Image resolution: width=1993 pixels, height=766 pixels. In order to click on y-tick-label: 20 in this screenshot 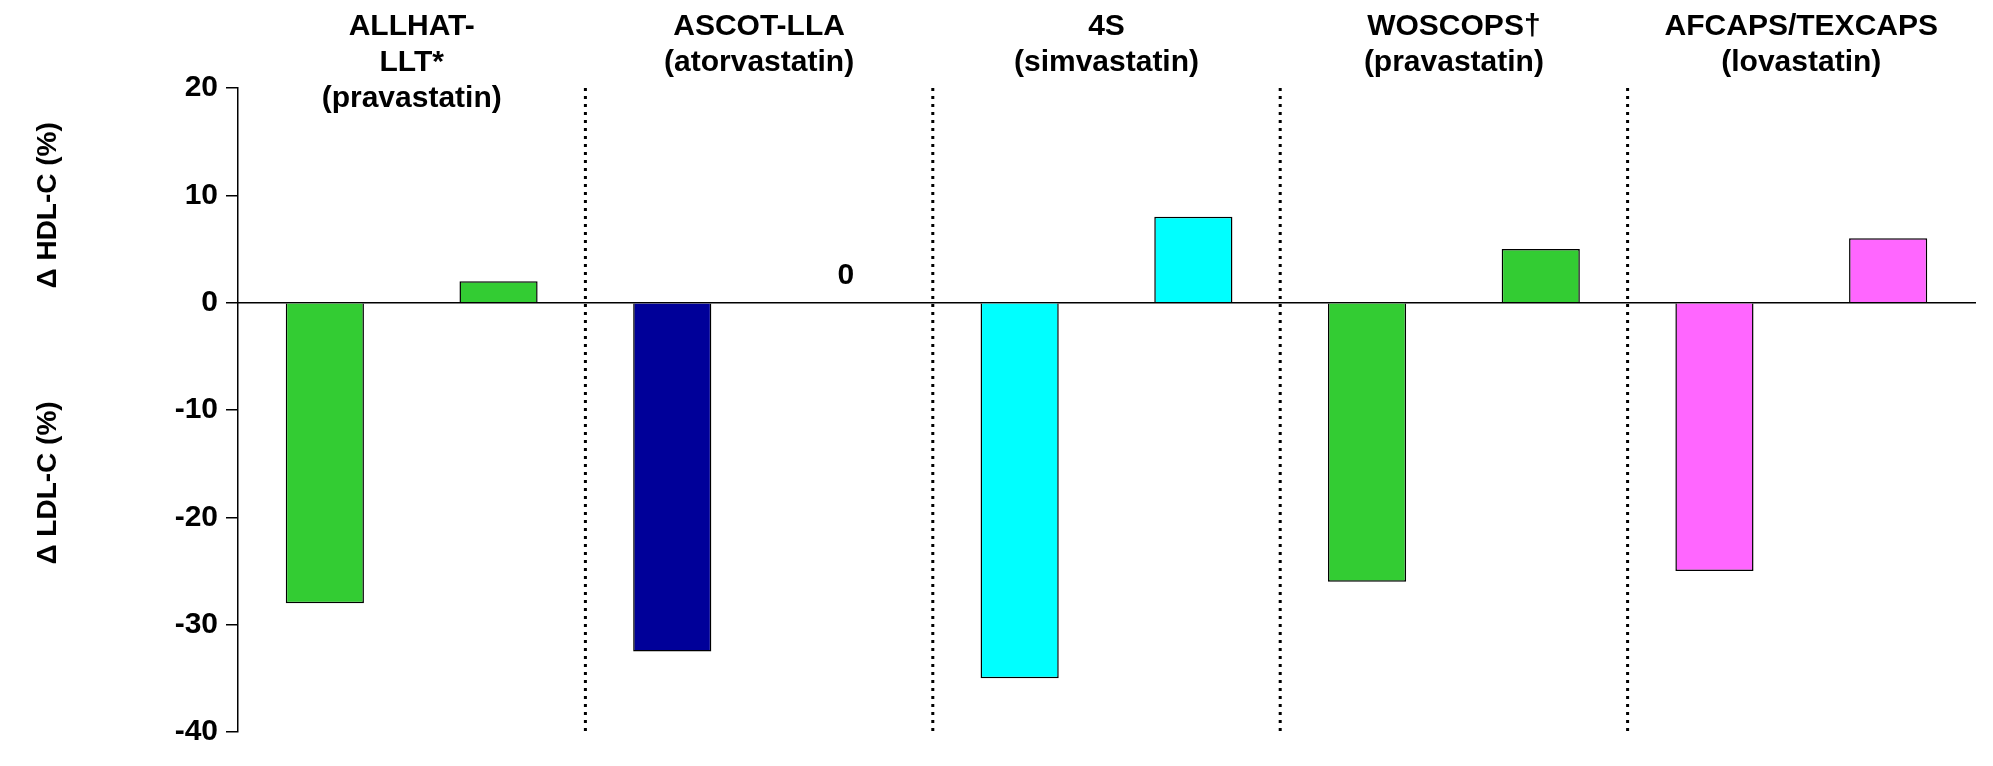, I will do `click(201, 86)`.